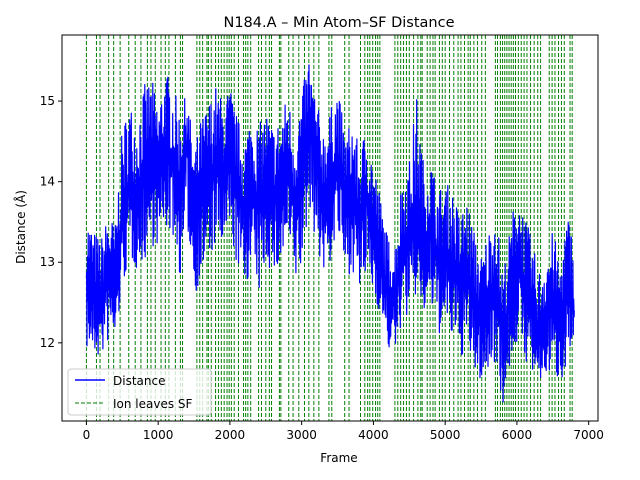 Image resolution: width=640 pixels, height=480 pixels. I want to click on x-tick-label: 7000, so click(588, 435).